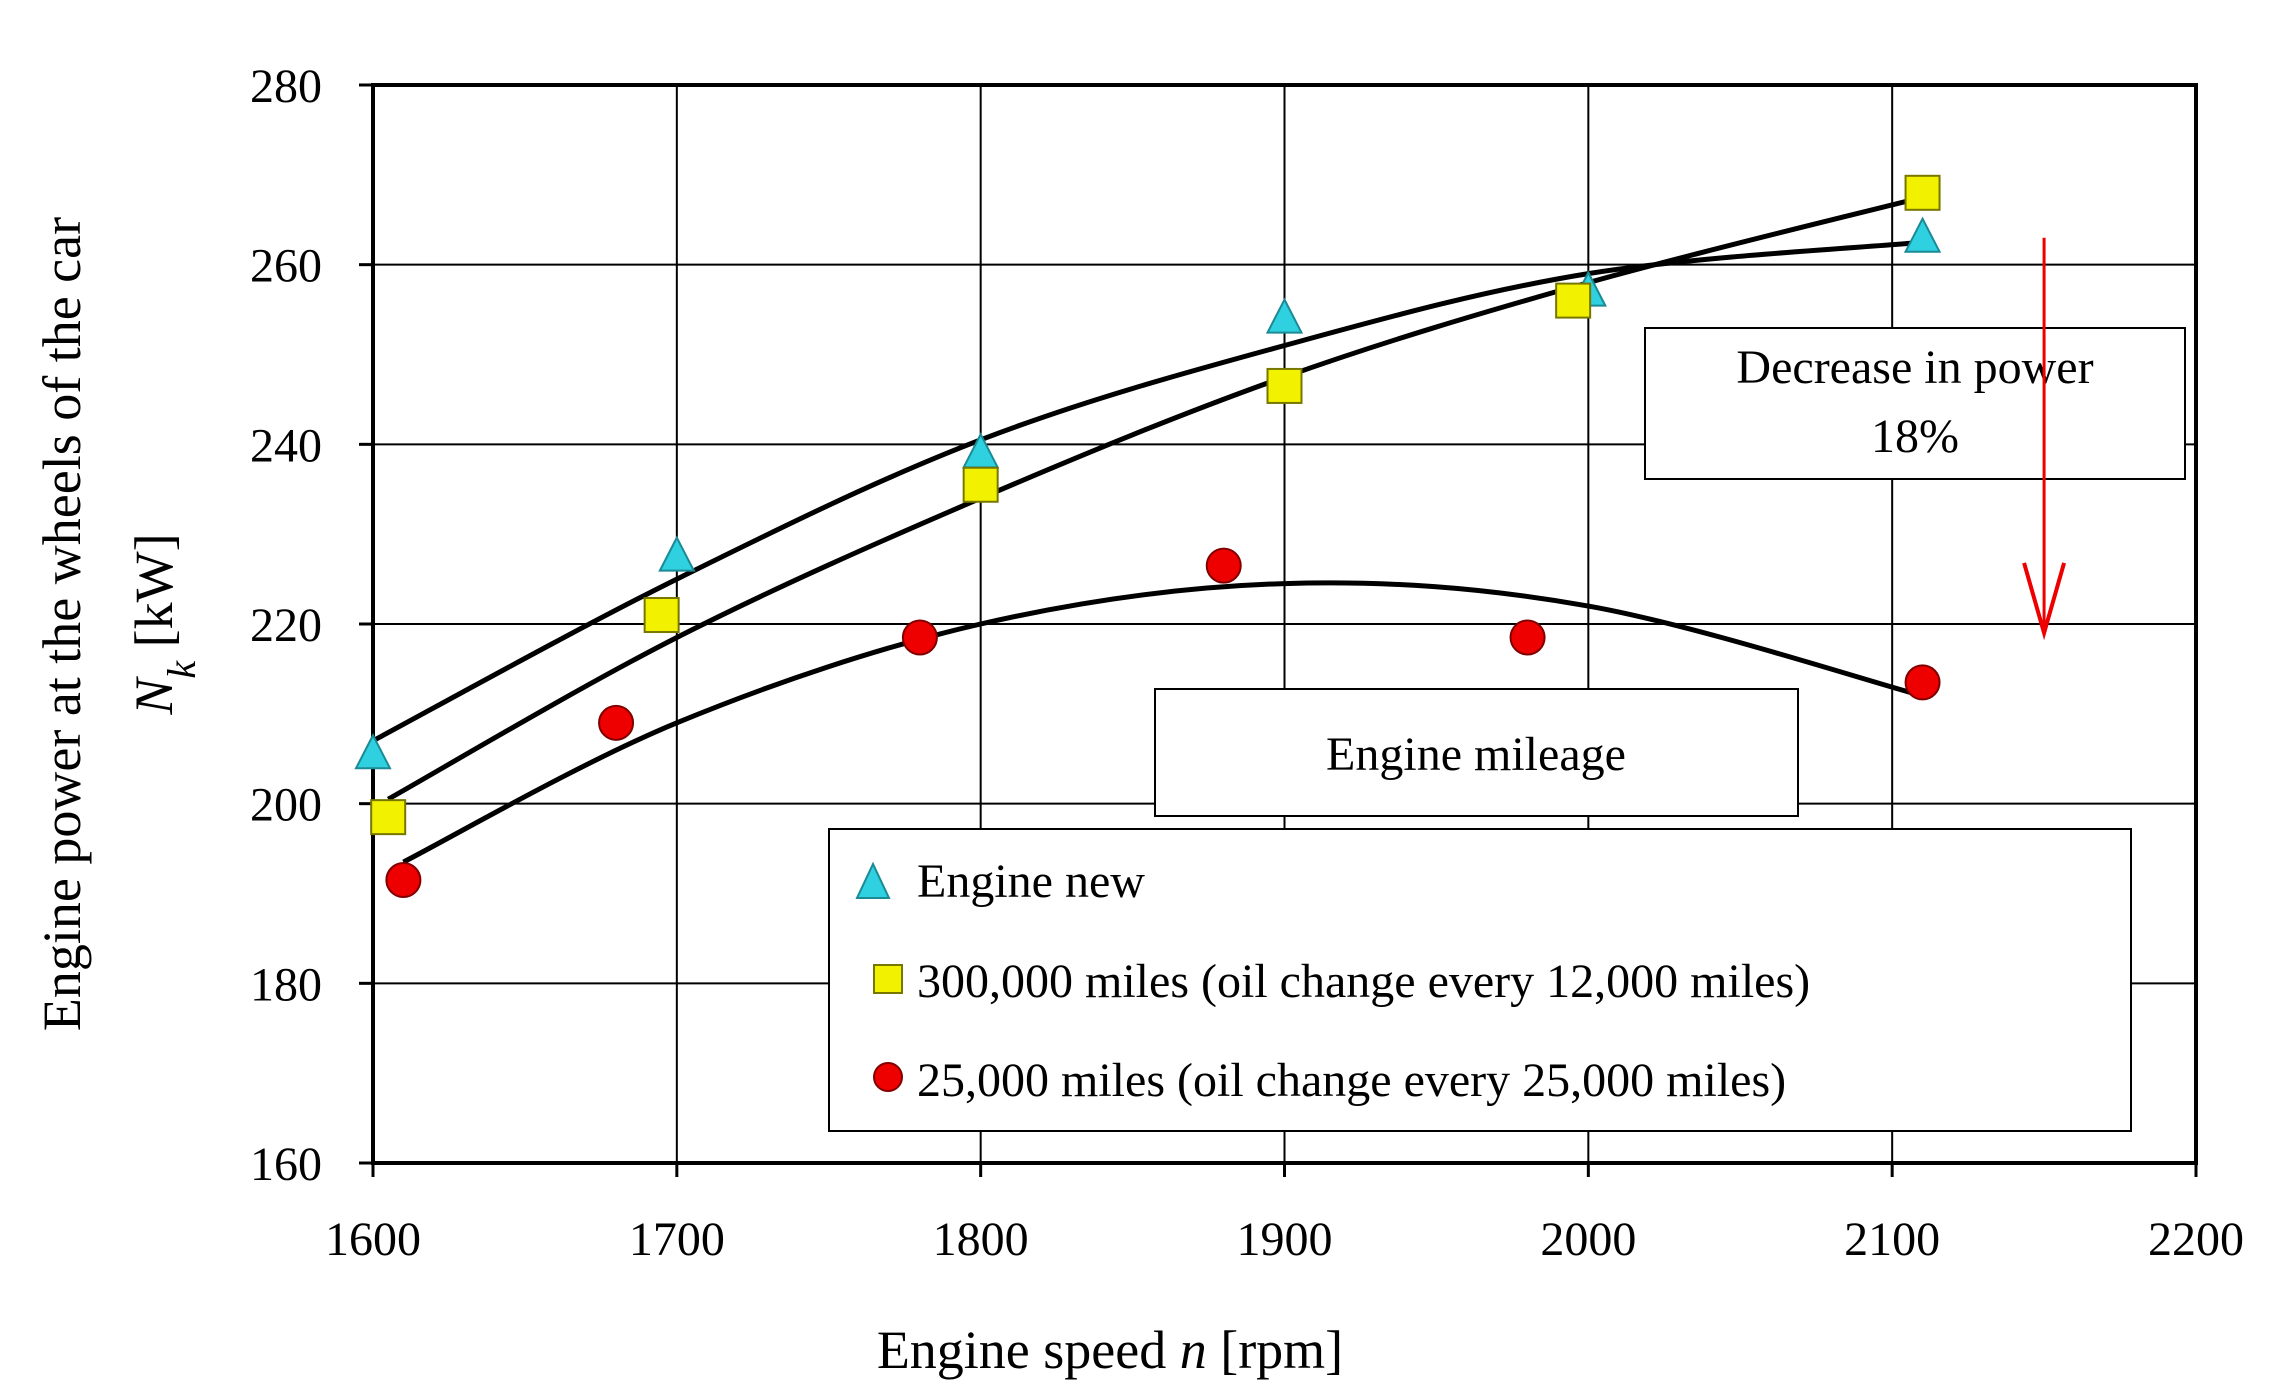  I want to click on mileage-annotation: Engine mileage, so click(1476, 752).